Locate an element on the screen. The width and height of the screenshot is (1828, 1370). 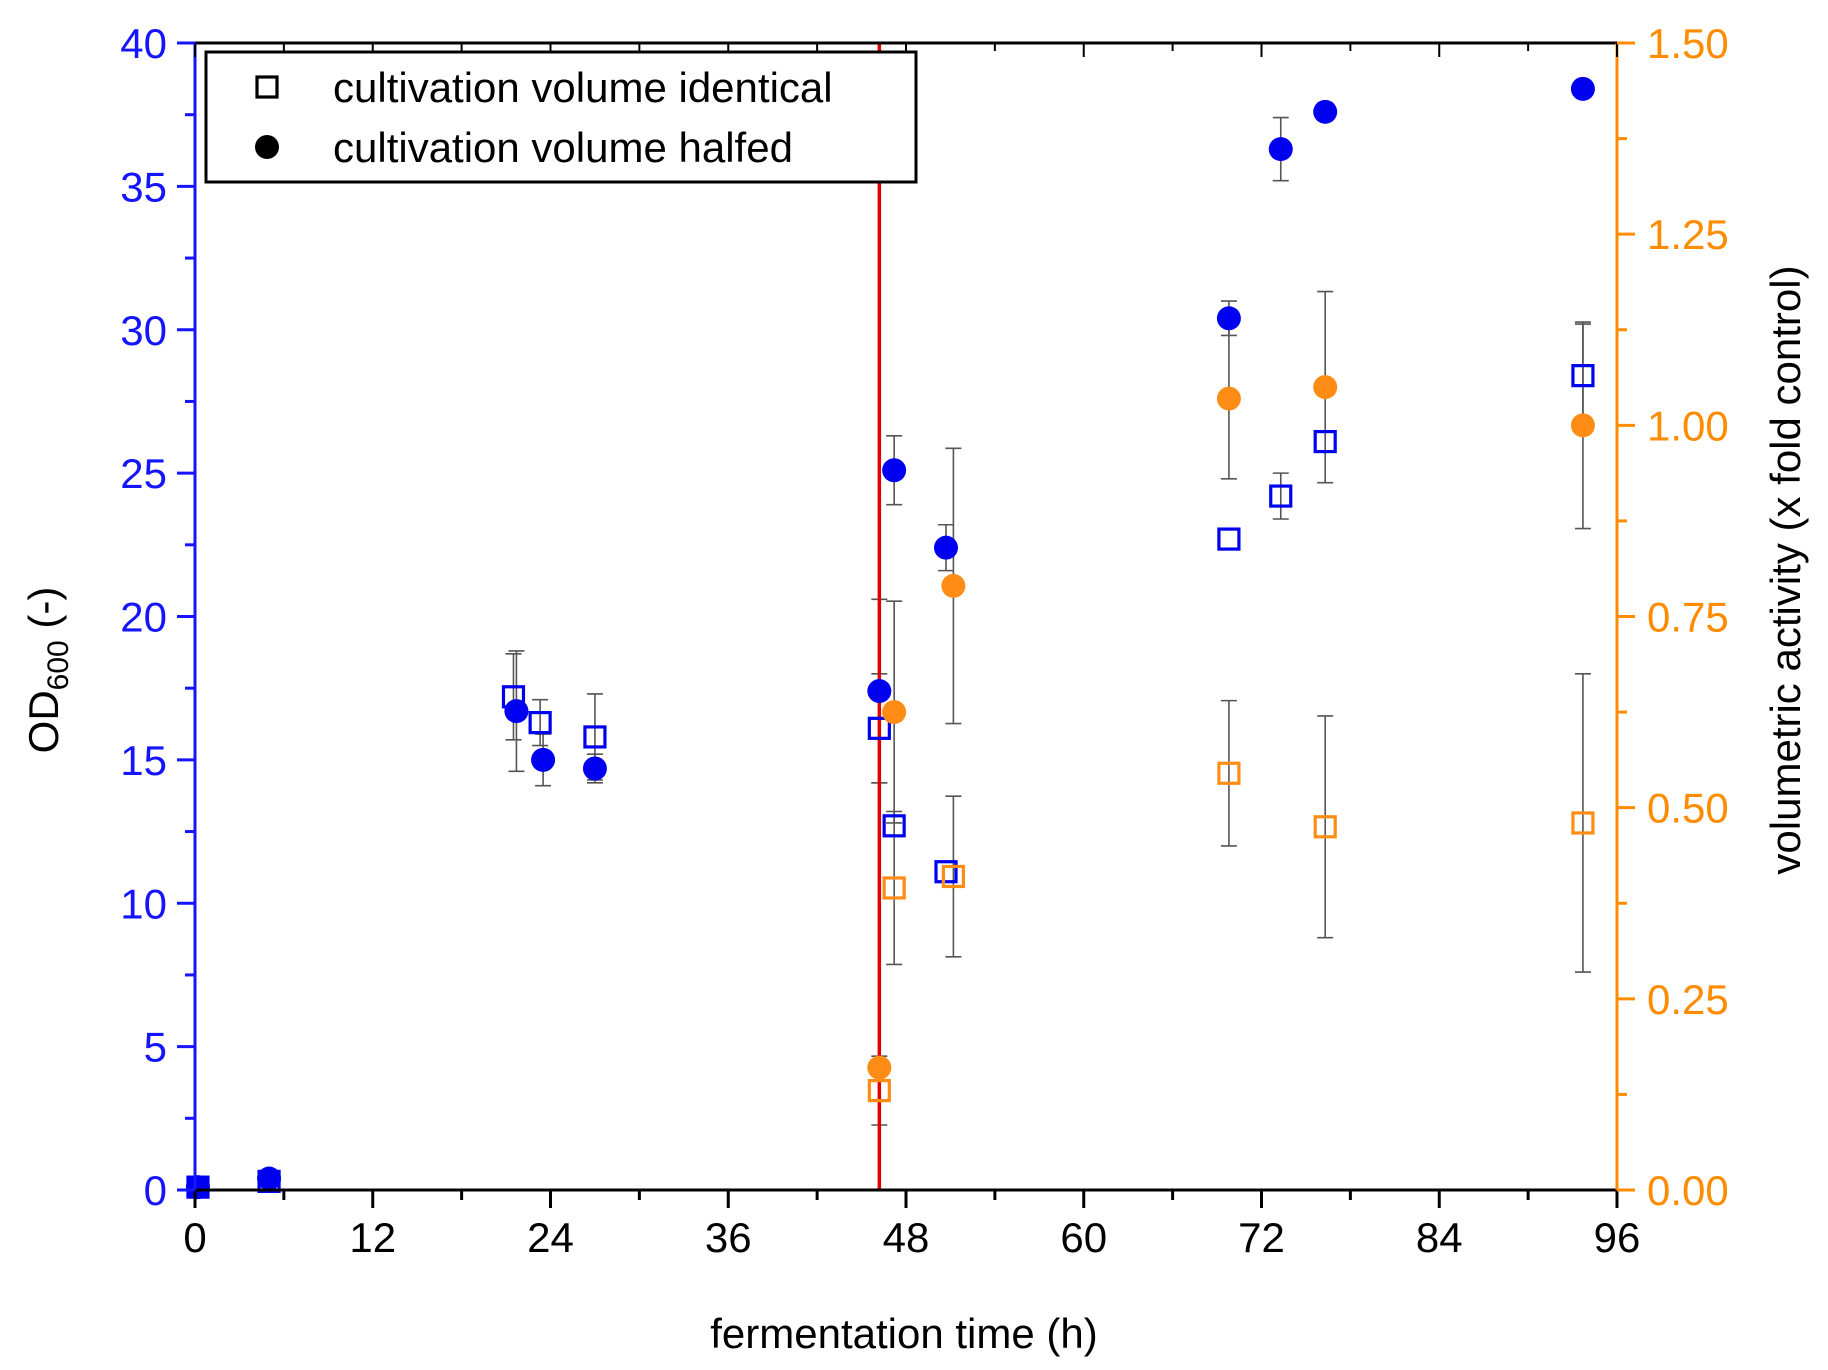
y-left-tick-label: 30 is located at coordinates (143, 330).